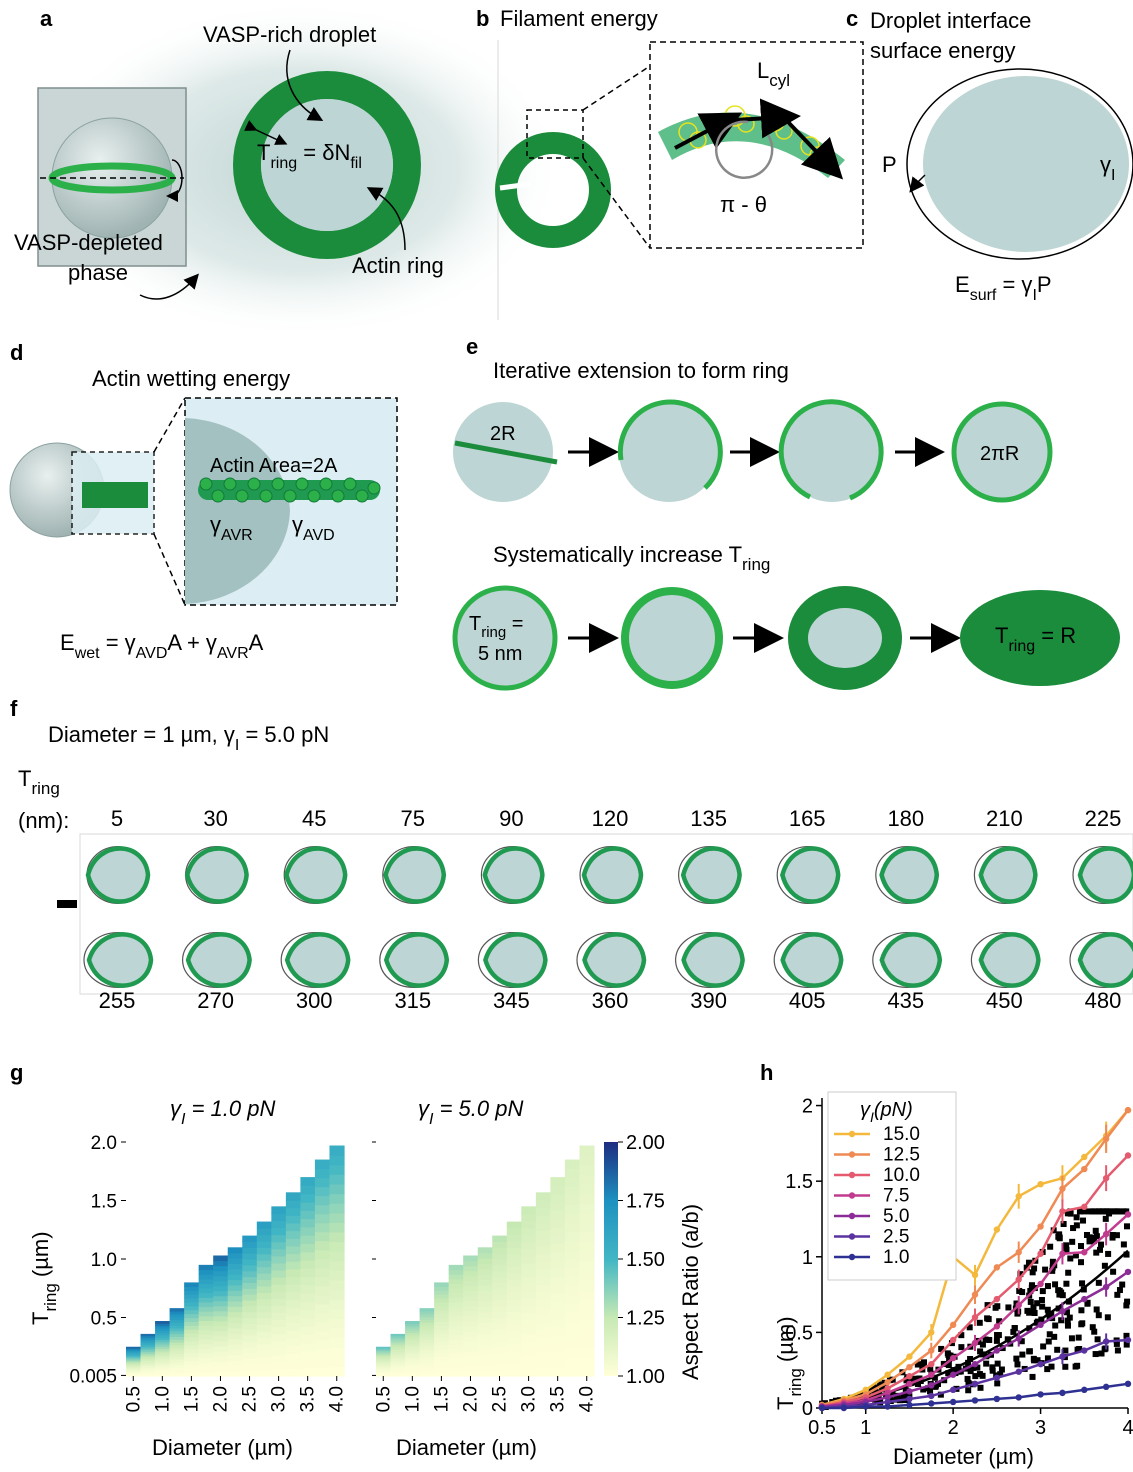 The image size is (1133, 1472). I want to click on h-series-point-1.0-10, so click(1040, 1394).